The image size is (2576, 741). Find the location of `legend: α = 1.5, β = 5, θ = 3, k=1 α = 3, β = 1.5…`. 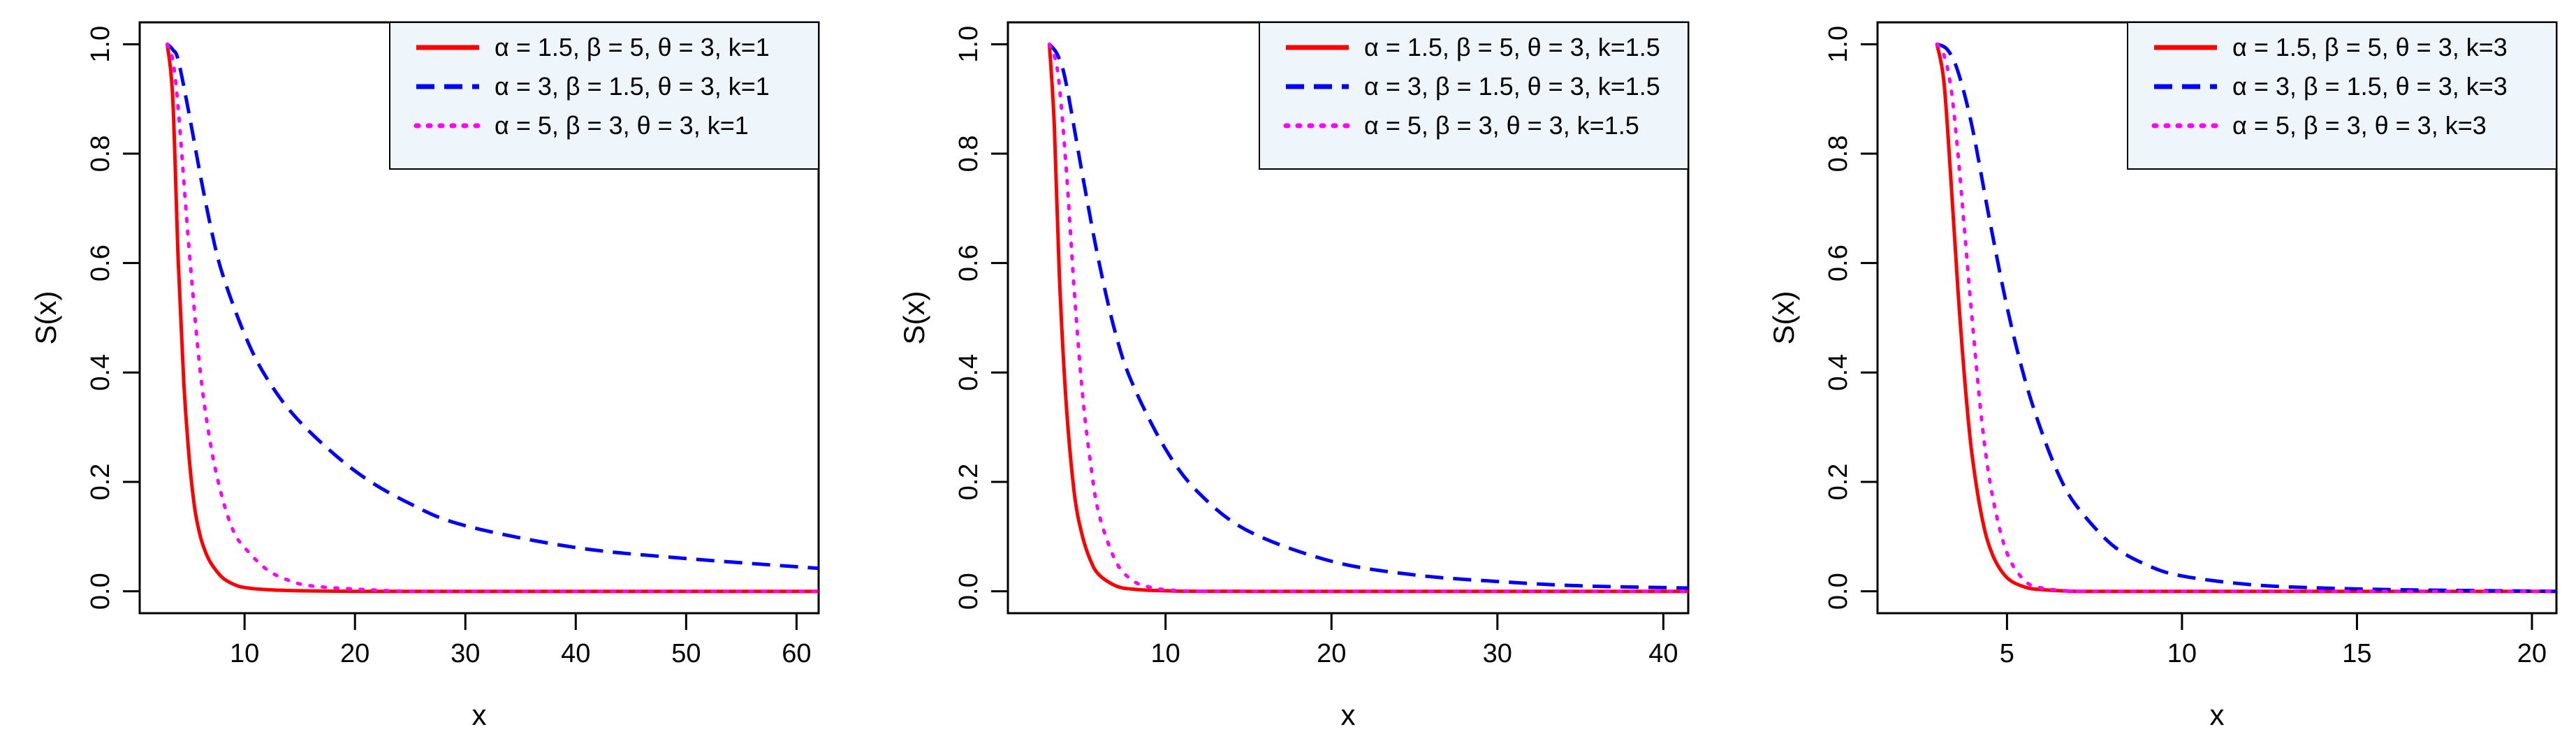

legend: α = 1.5, β = 5, θ = 3, k=1 α = 3, β = 1.5… is located at coordinates (604, 96).